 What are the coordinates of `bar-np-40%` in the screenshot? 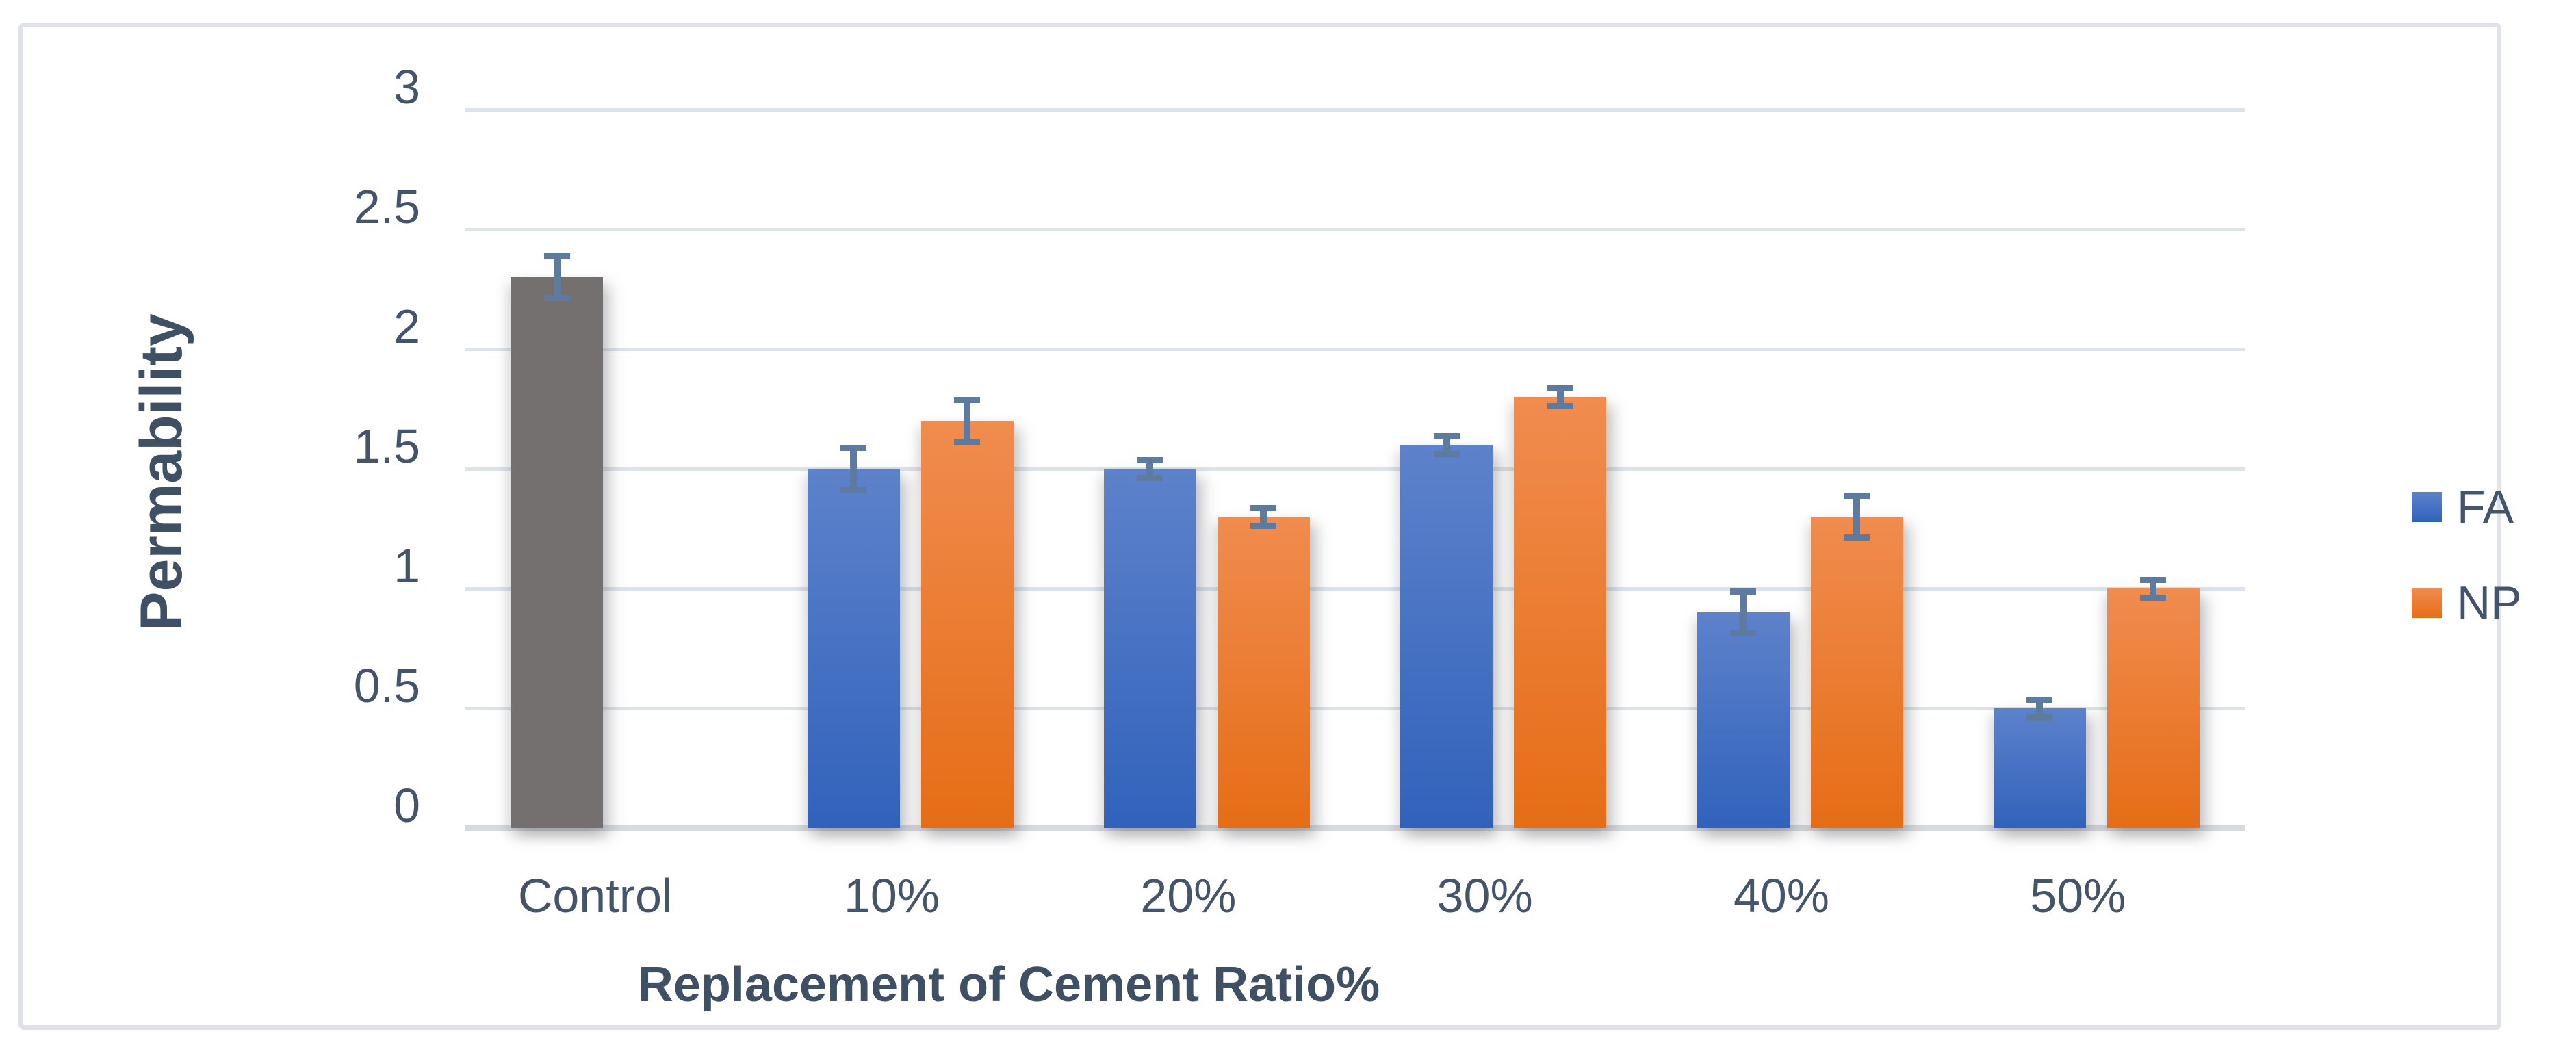 It's located at (1856, 673).